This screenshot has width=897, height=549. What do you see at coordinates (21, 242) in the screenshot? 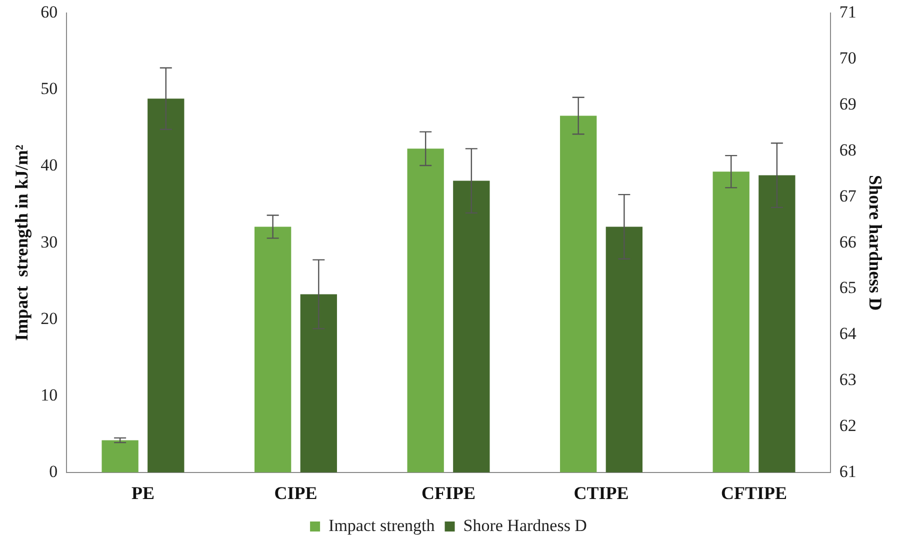
I see `y-axis-title: Impact strength in kJ/m²` at bounding box center [21, 242].